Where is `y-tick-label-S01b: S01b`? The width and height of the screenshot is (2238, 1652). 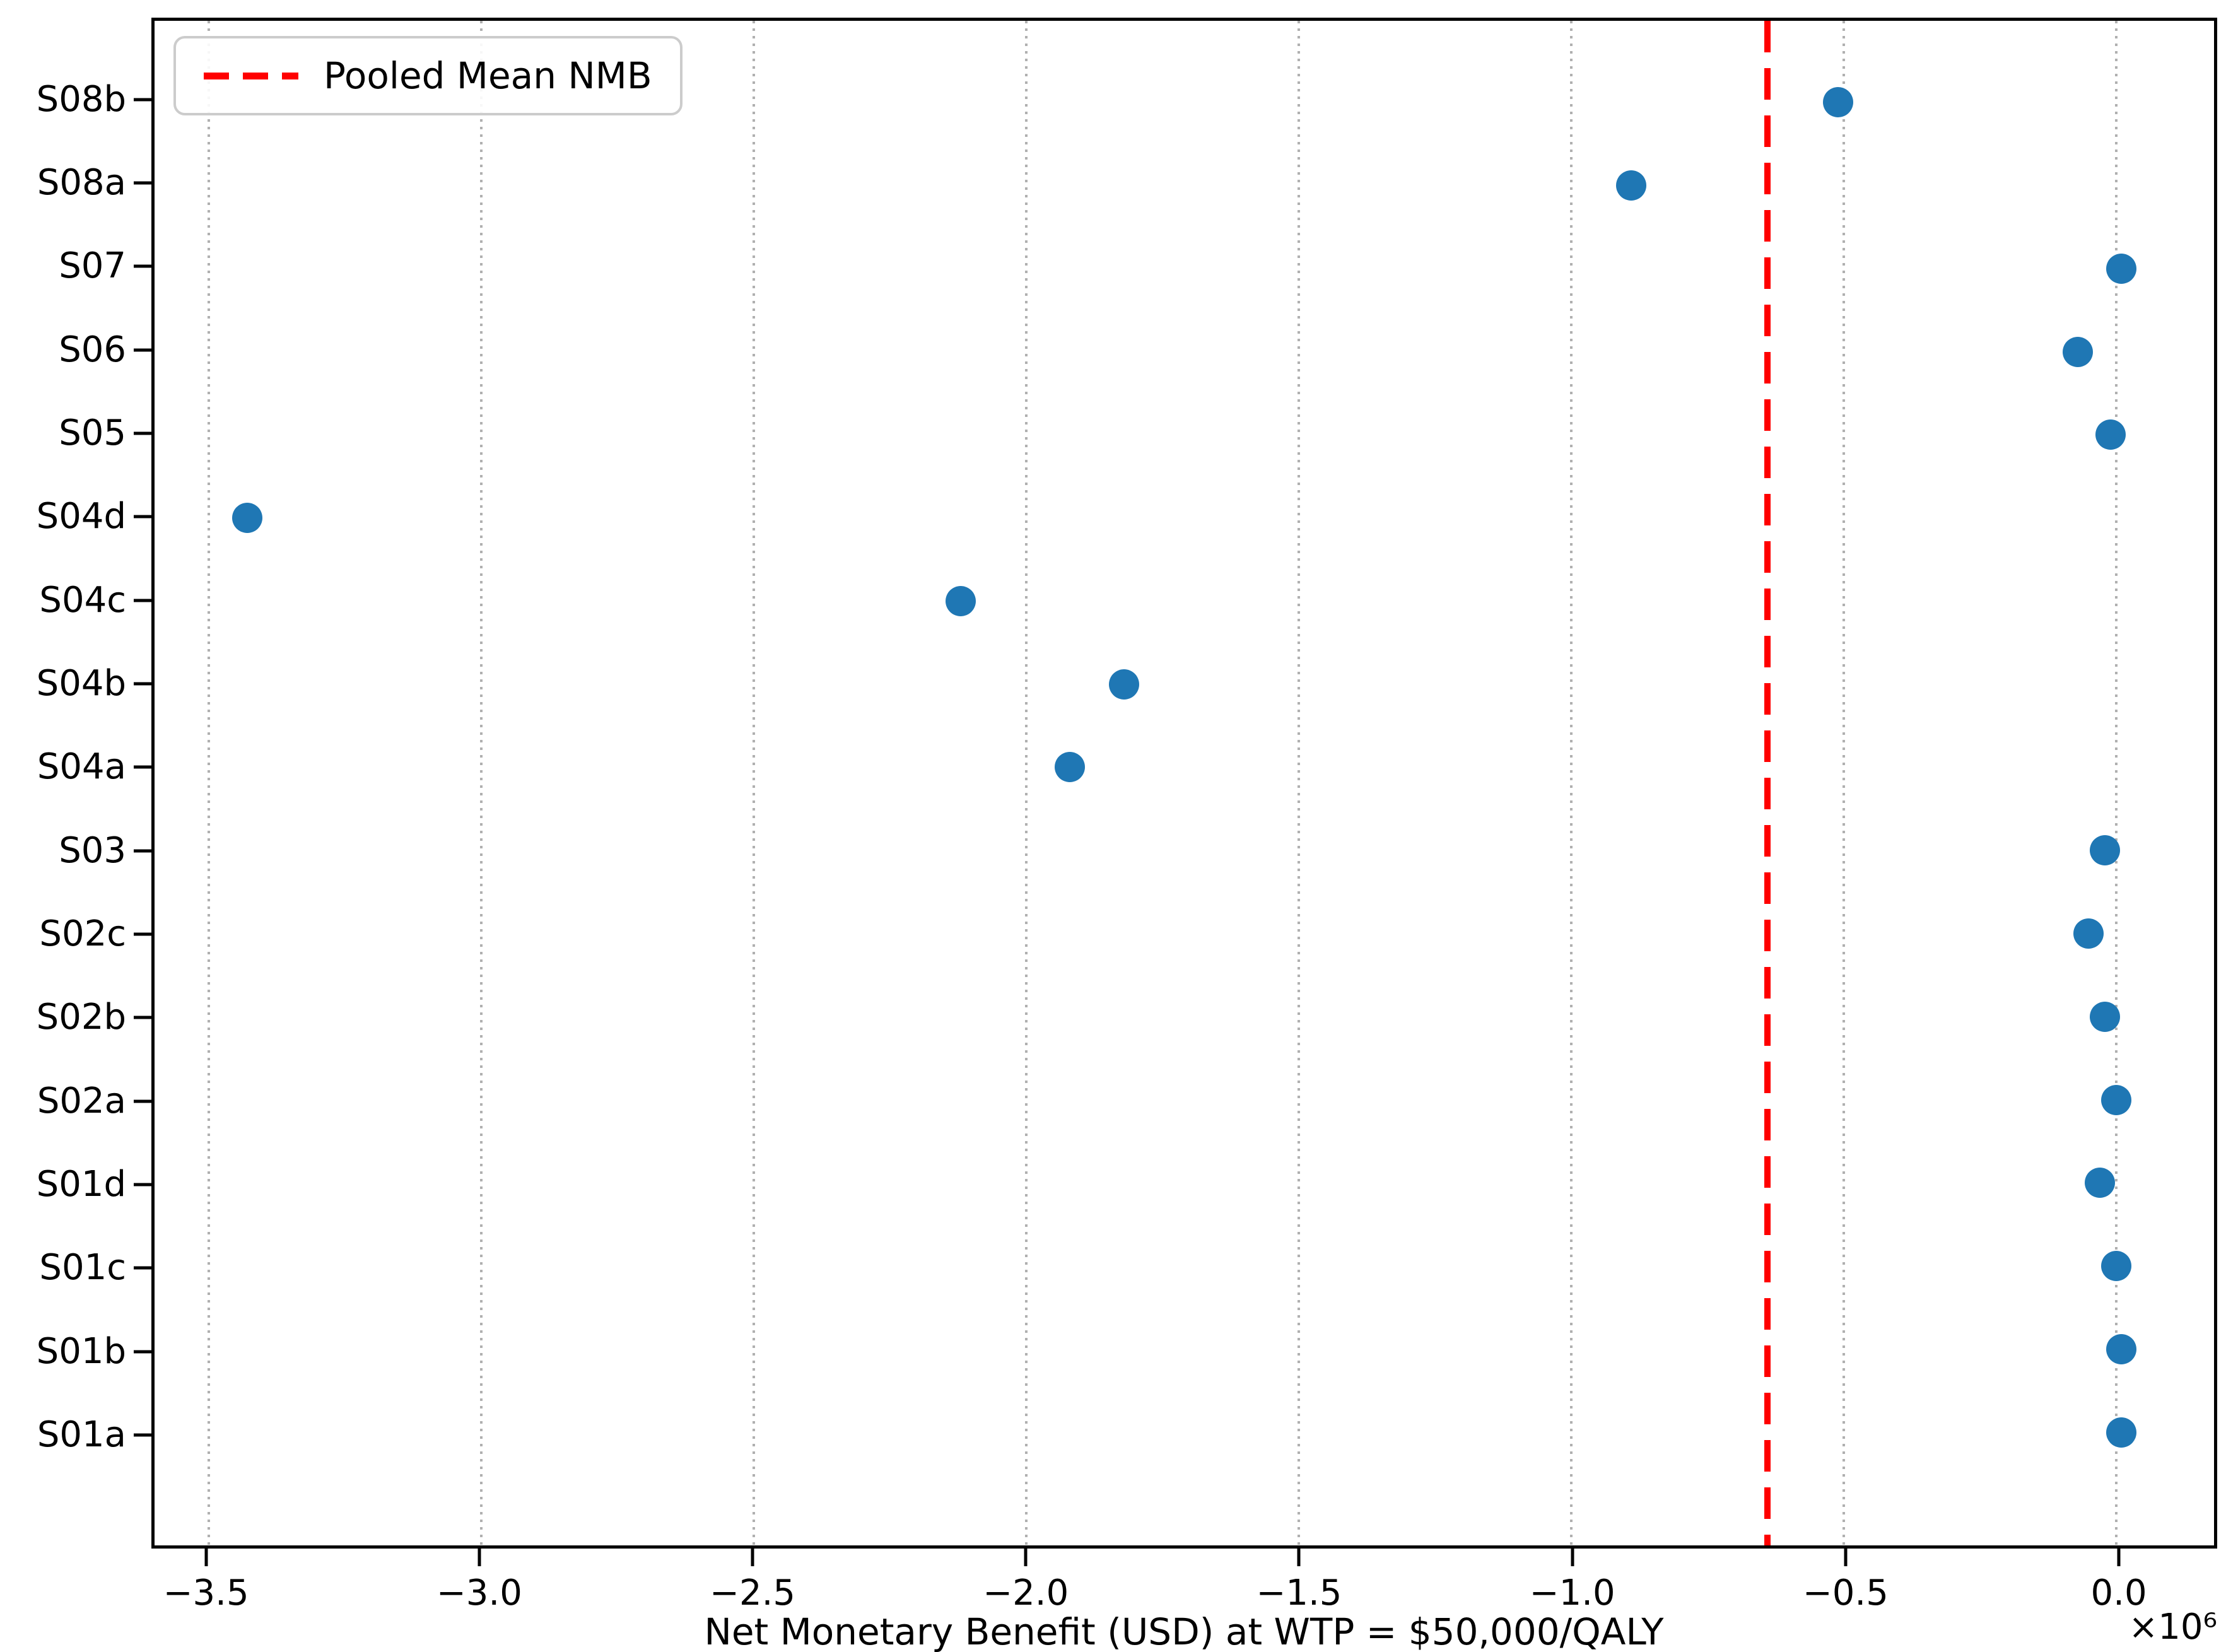 y-tick-label-S01b: S01b is located at coordinates (81, 1351).